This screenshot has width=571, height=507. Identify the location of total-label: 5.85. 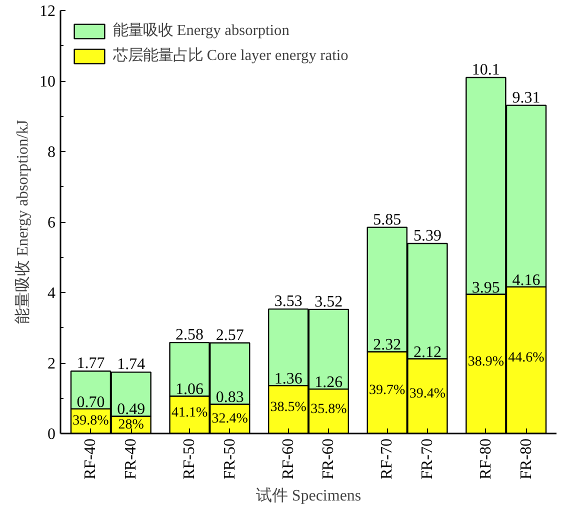
(387, 219).